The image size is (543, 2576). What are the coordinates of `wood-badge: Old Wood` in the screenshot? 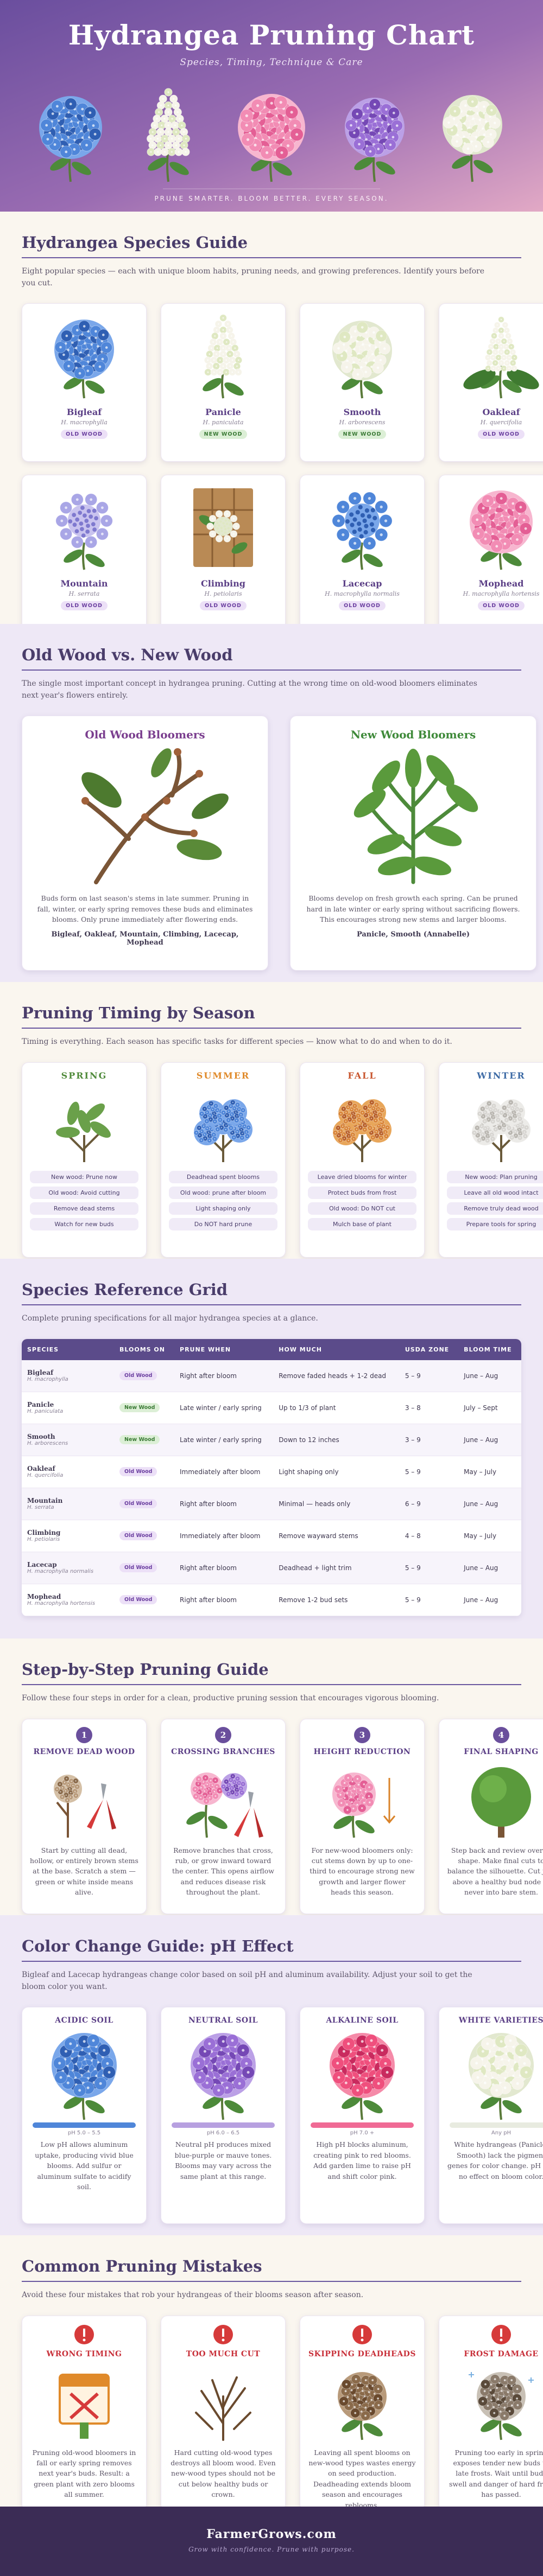 It's located at (138, 1568).